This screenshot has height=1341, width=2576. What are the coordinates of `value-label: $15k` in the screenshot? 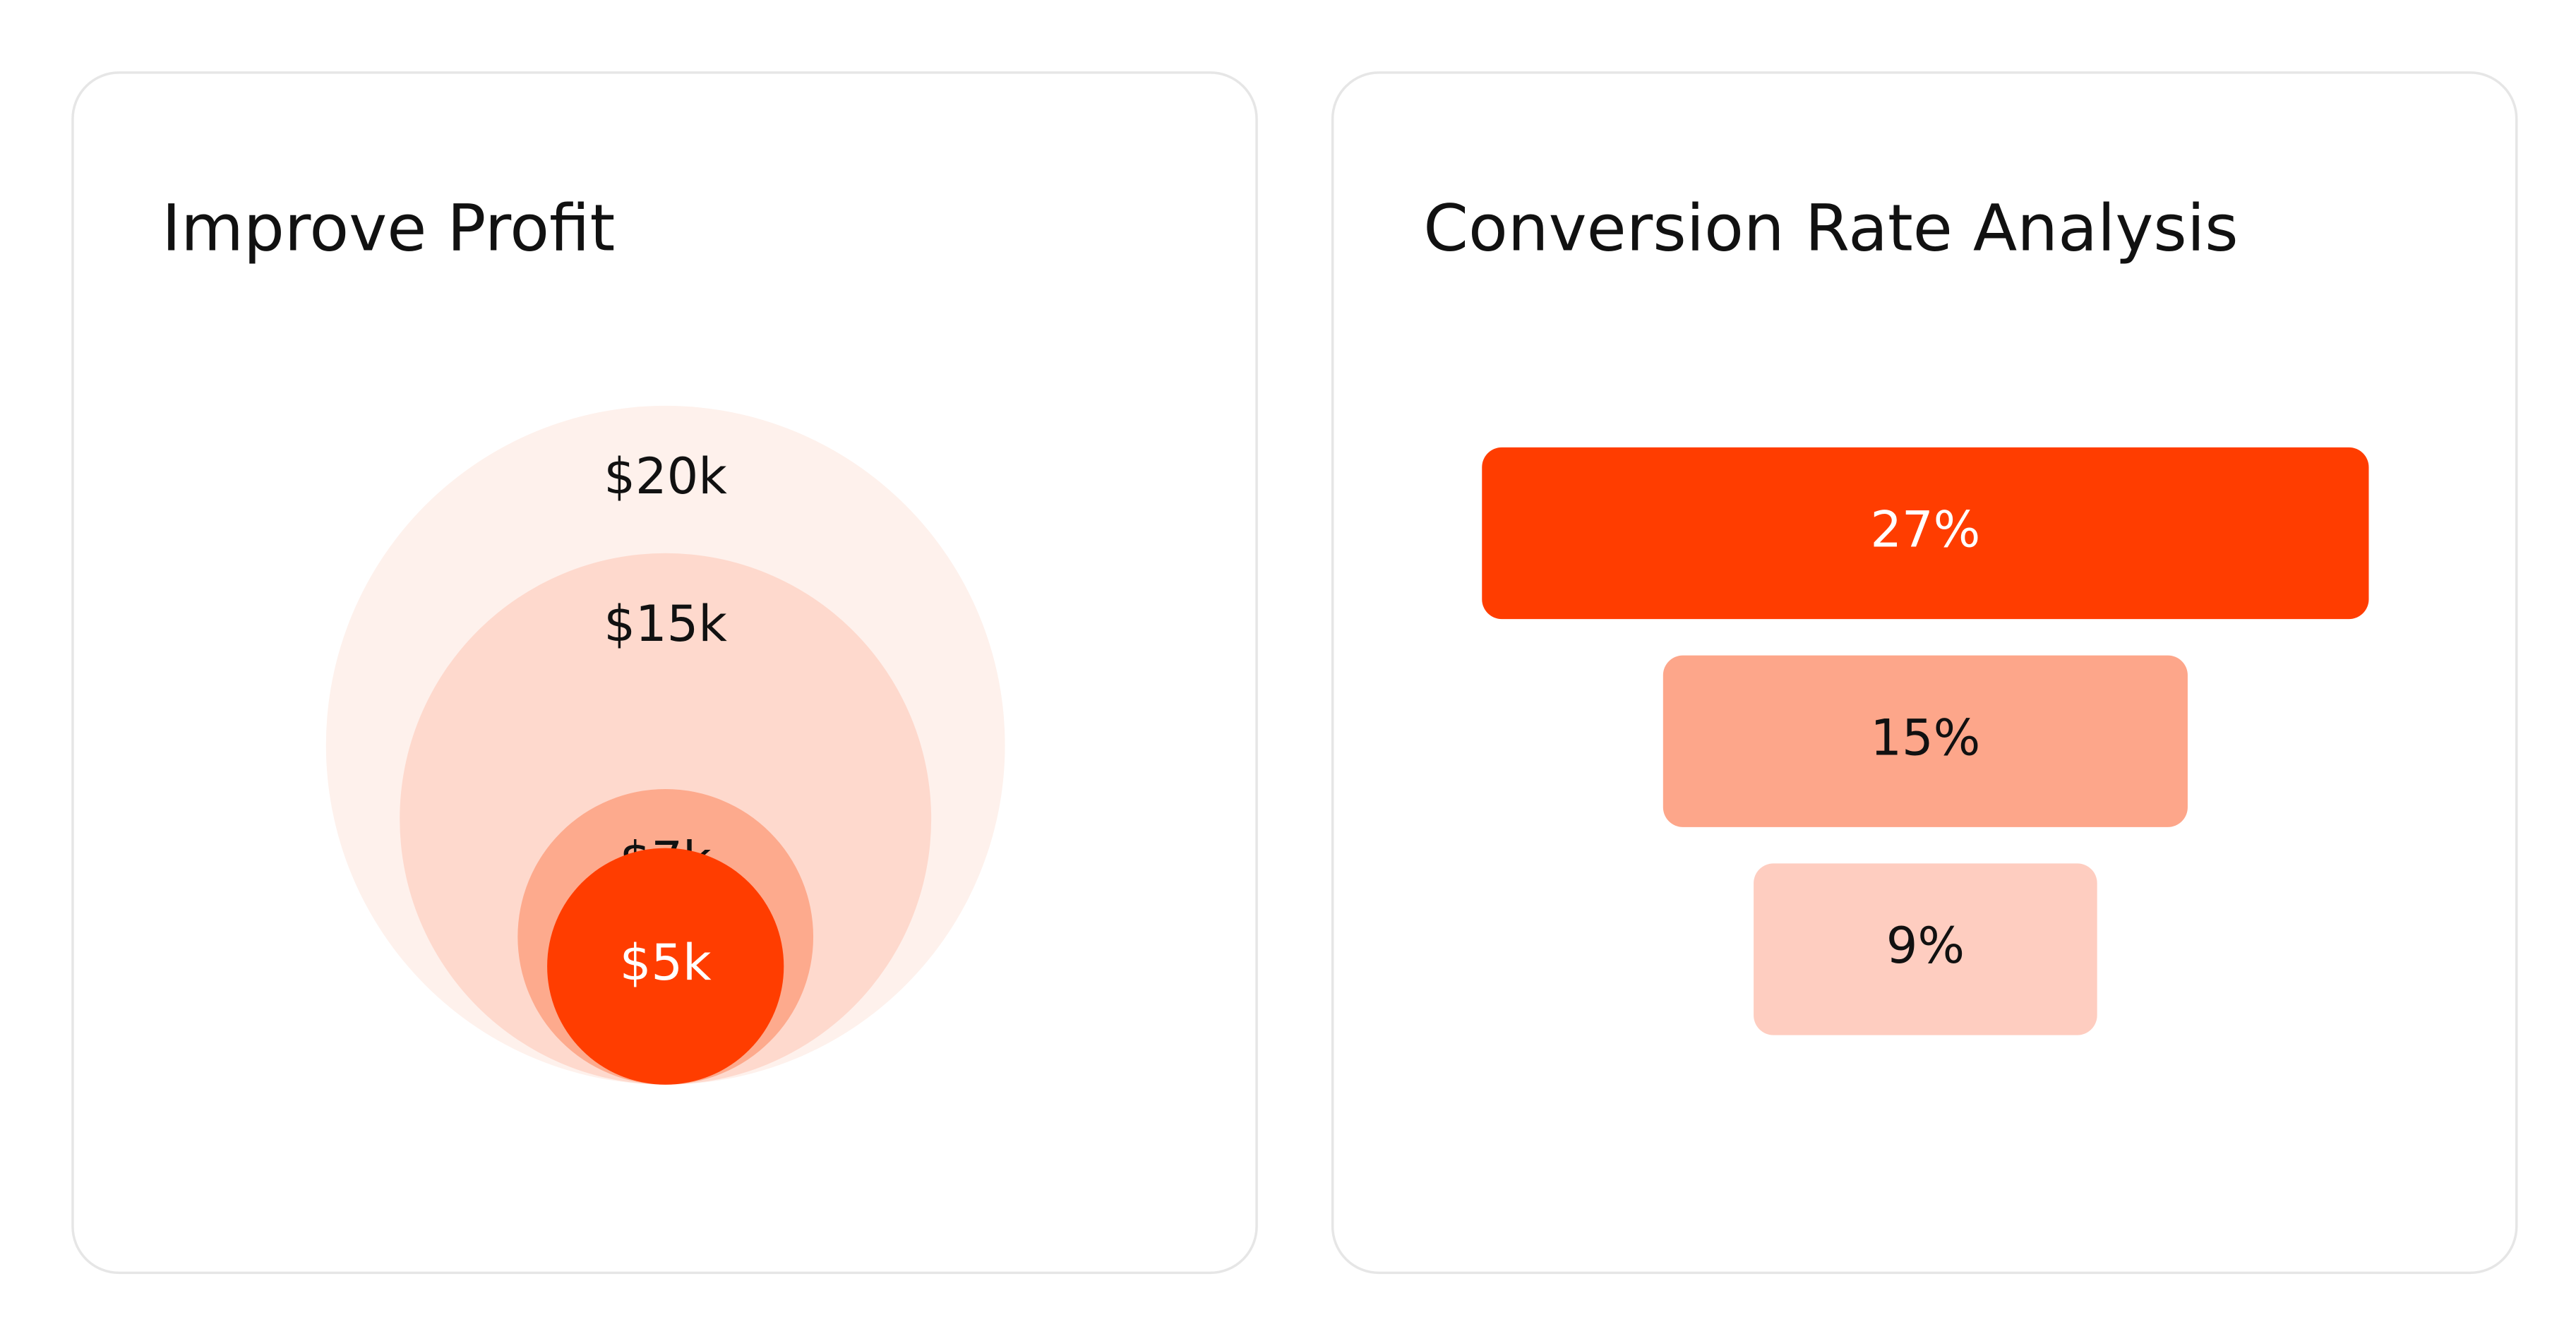 It's located at (665, 624).